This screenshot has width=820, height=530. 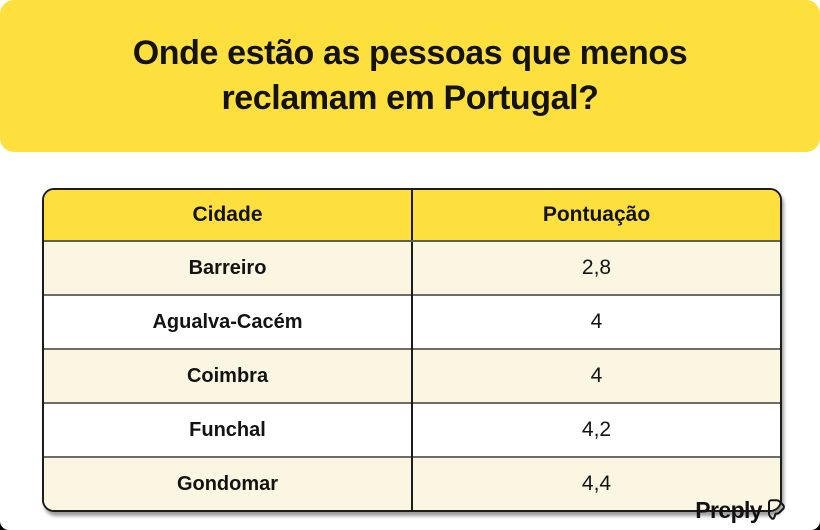 I want to click on preply-logo: Preply, so click(x=740, y=510).